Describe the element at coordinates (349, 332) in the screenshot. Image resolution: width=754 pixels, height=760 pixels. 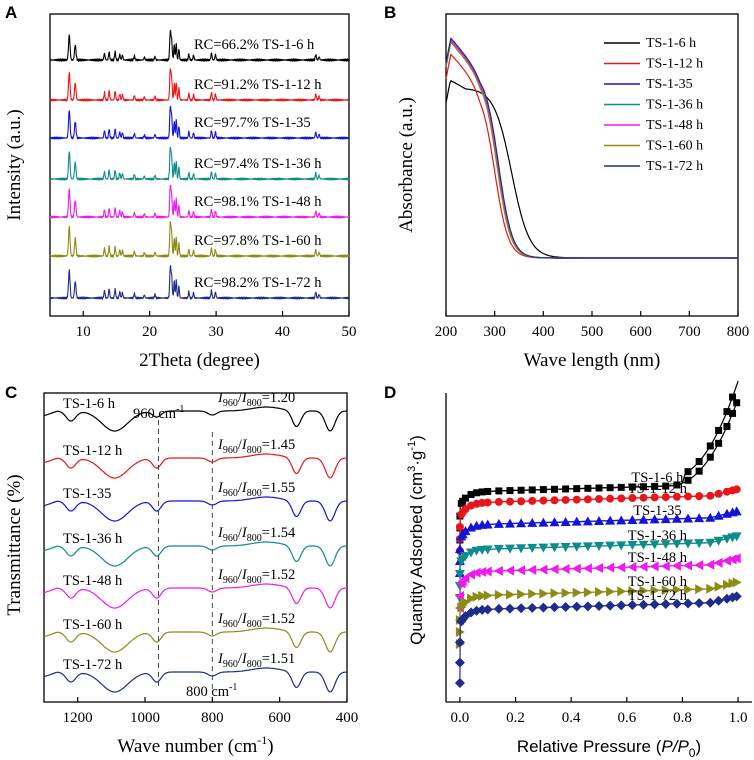
I see `x-tick-label: 50` at that location.